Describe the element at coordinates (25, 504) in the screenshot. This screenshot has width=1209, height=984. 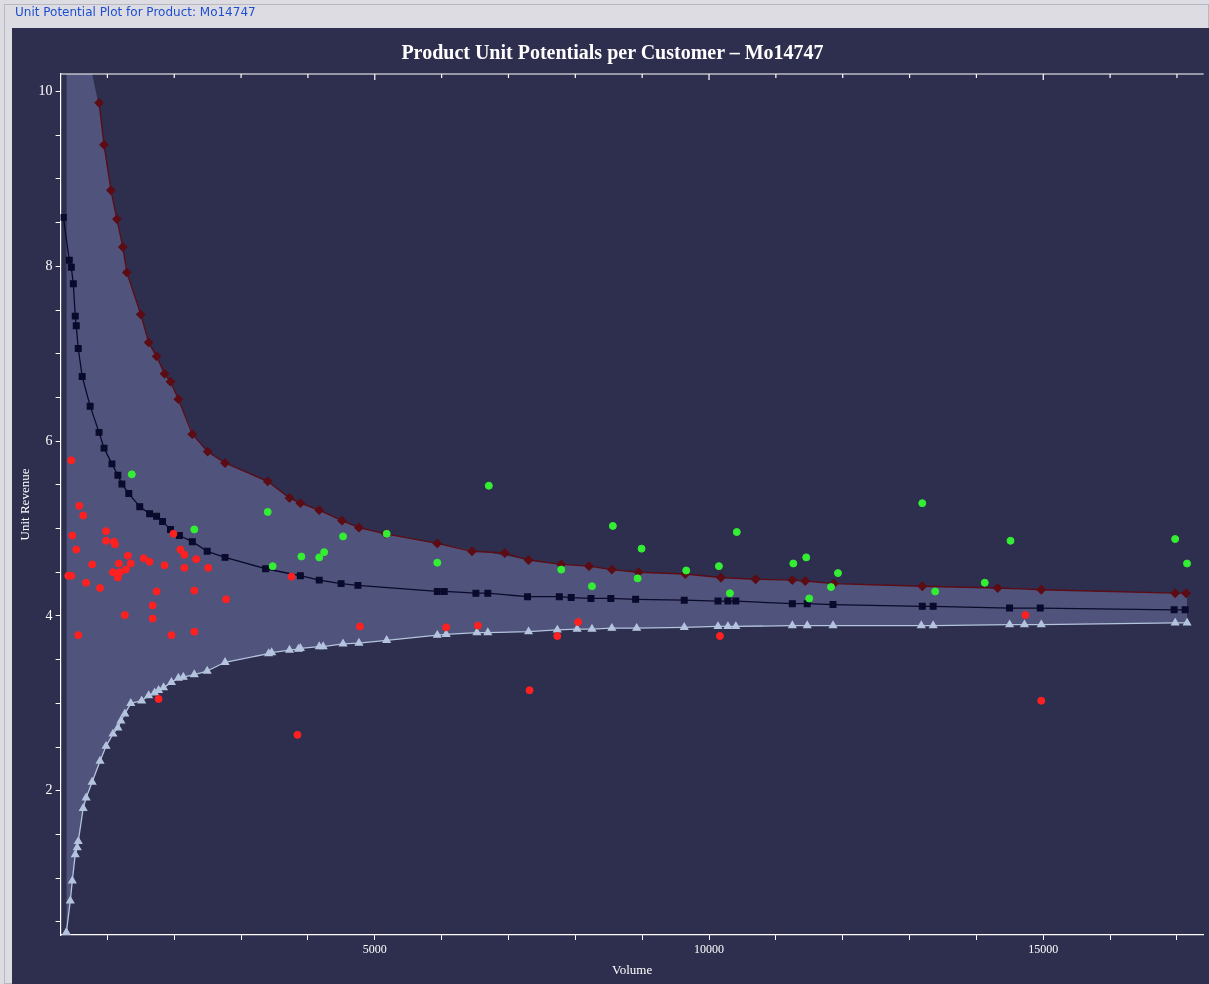
I see `y-axis-title: Unit Revenue` at that location.